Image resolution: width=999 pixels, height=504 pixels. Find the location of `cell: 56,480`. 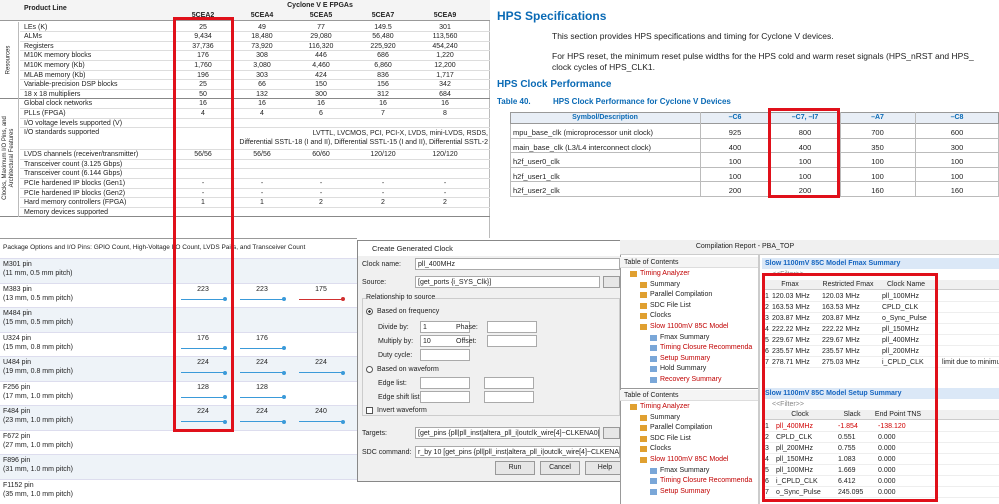

cell: 56,480 is located at coordinates (383, 37).